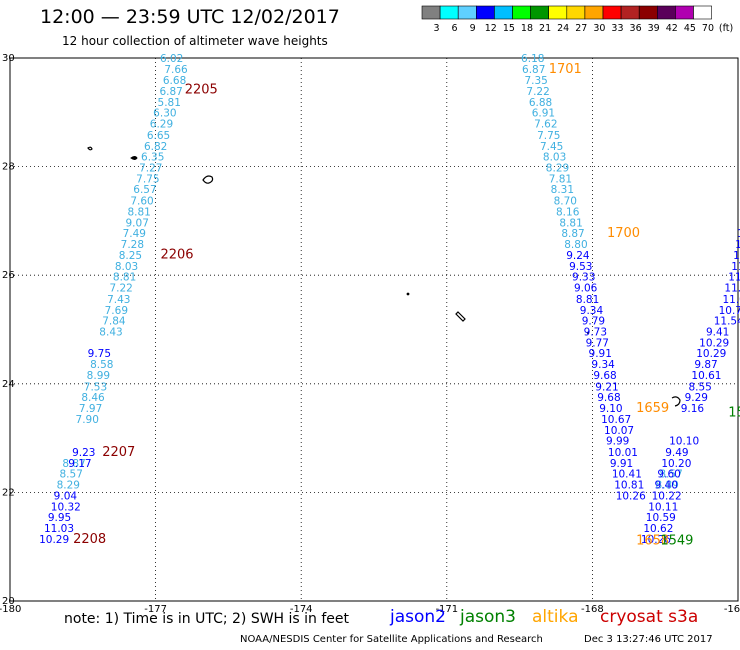 The width and height of the screenshot is (740, 650). What do you see at coordinates (737, 245) in the screenshot?
I see `wave-height-point: 10` at bounding box center [737, 245].